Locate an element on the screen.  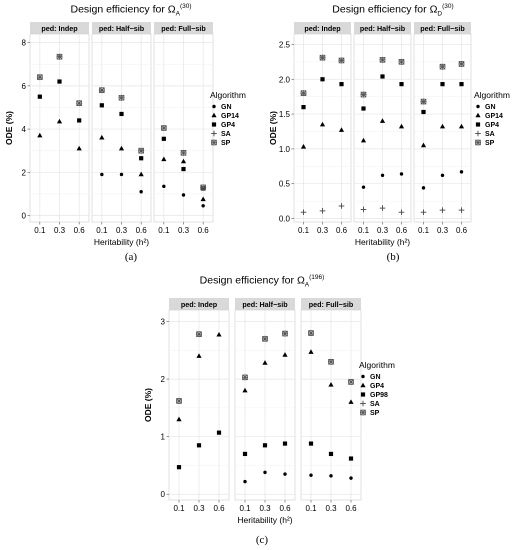
y-tick-label: 6 is located at coordinates (24, 86).